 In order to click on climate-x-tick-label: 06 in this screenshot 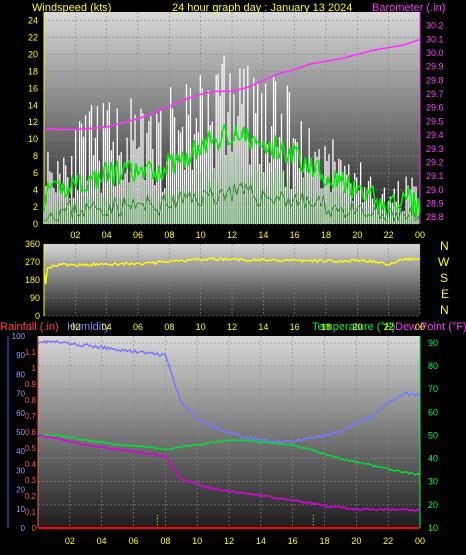, I will do `click(133, 541)`.